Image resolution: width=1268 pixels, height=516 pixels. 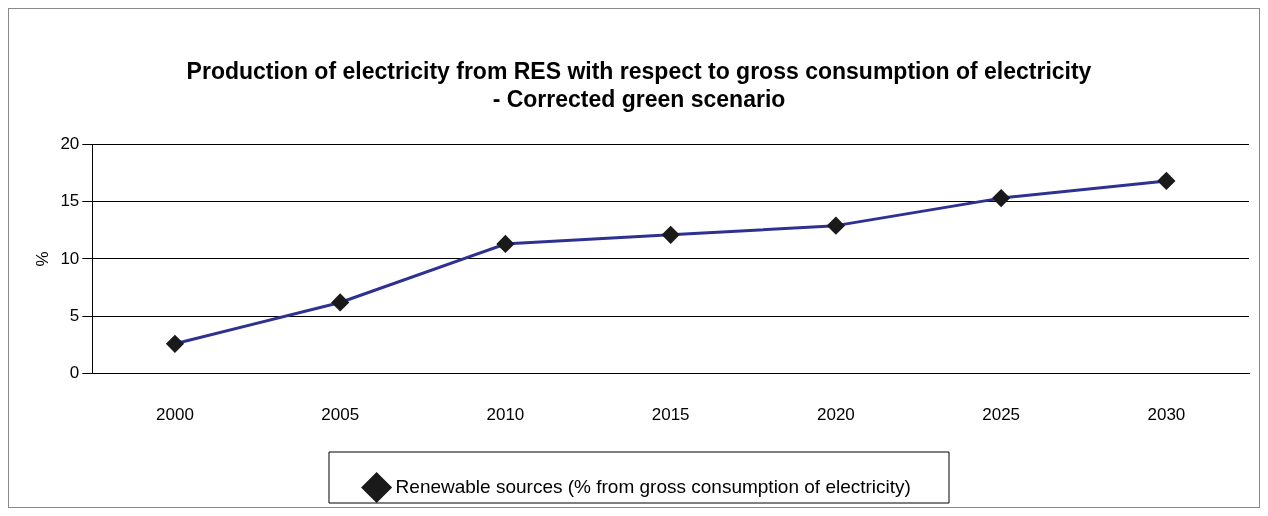 What do you see at coordinates (670, 415) in the screenshot?
I see `x-tick-label: 2015` at bounding box center [670, 415].